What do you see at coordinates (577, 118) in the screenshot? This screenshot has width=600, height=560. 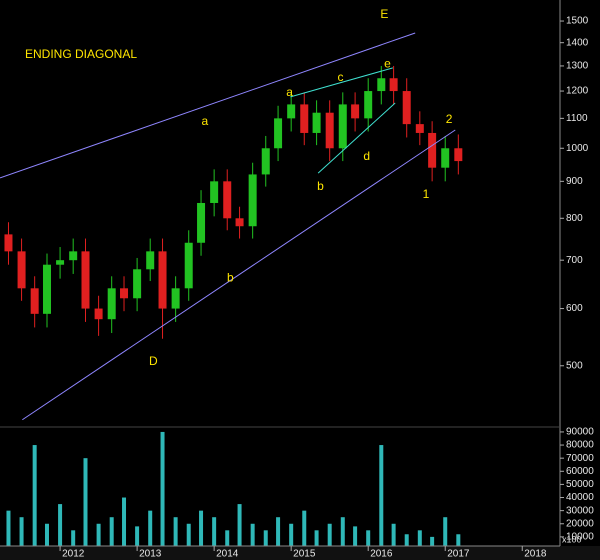 I see `y-tick-label: 1100` at bounding box center [577, 118].